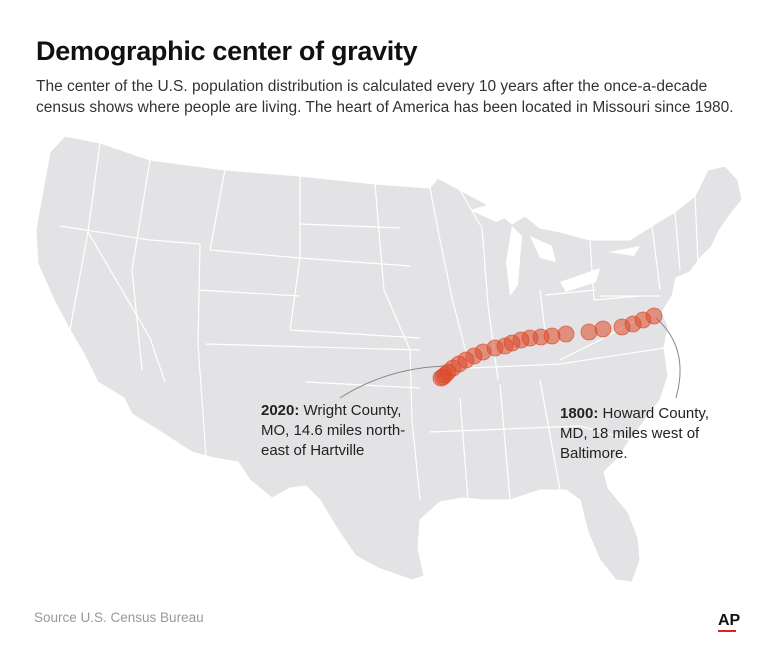 The image size is (767, 667). I want to click on annotation-2020-year: 2020:, so click(280, 410).